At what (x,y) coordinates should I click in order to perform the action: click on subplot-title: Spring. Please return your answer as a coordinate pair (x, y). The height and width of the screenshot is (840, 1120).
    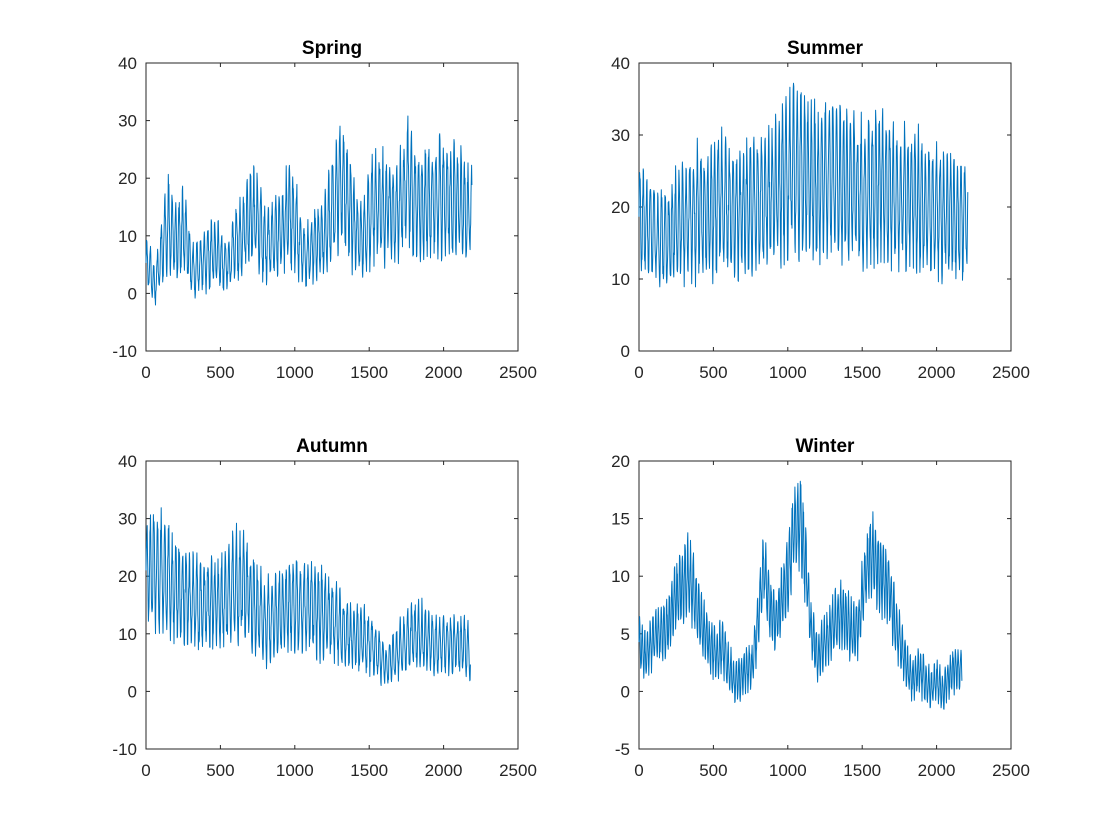
    Looking at the image, I should click on (332, 48).